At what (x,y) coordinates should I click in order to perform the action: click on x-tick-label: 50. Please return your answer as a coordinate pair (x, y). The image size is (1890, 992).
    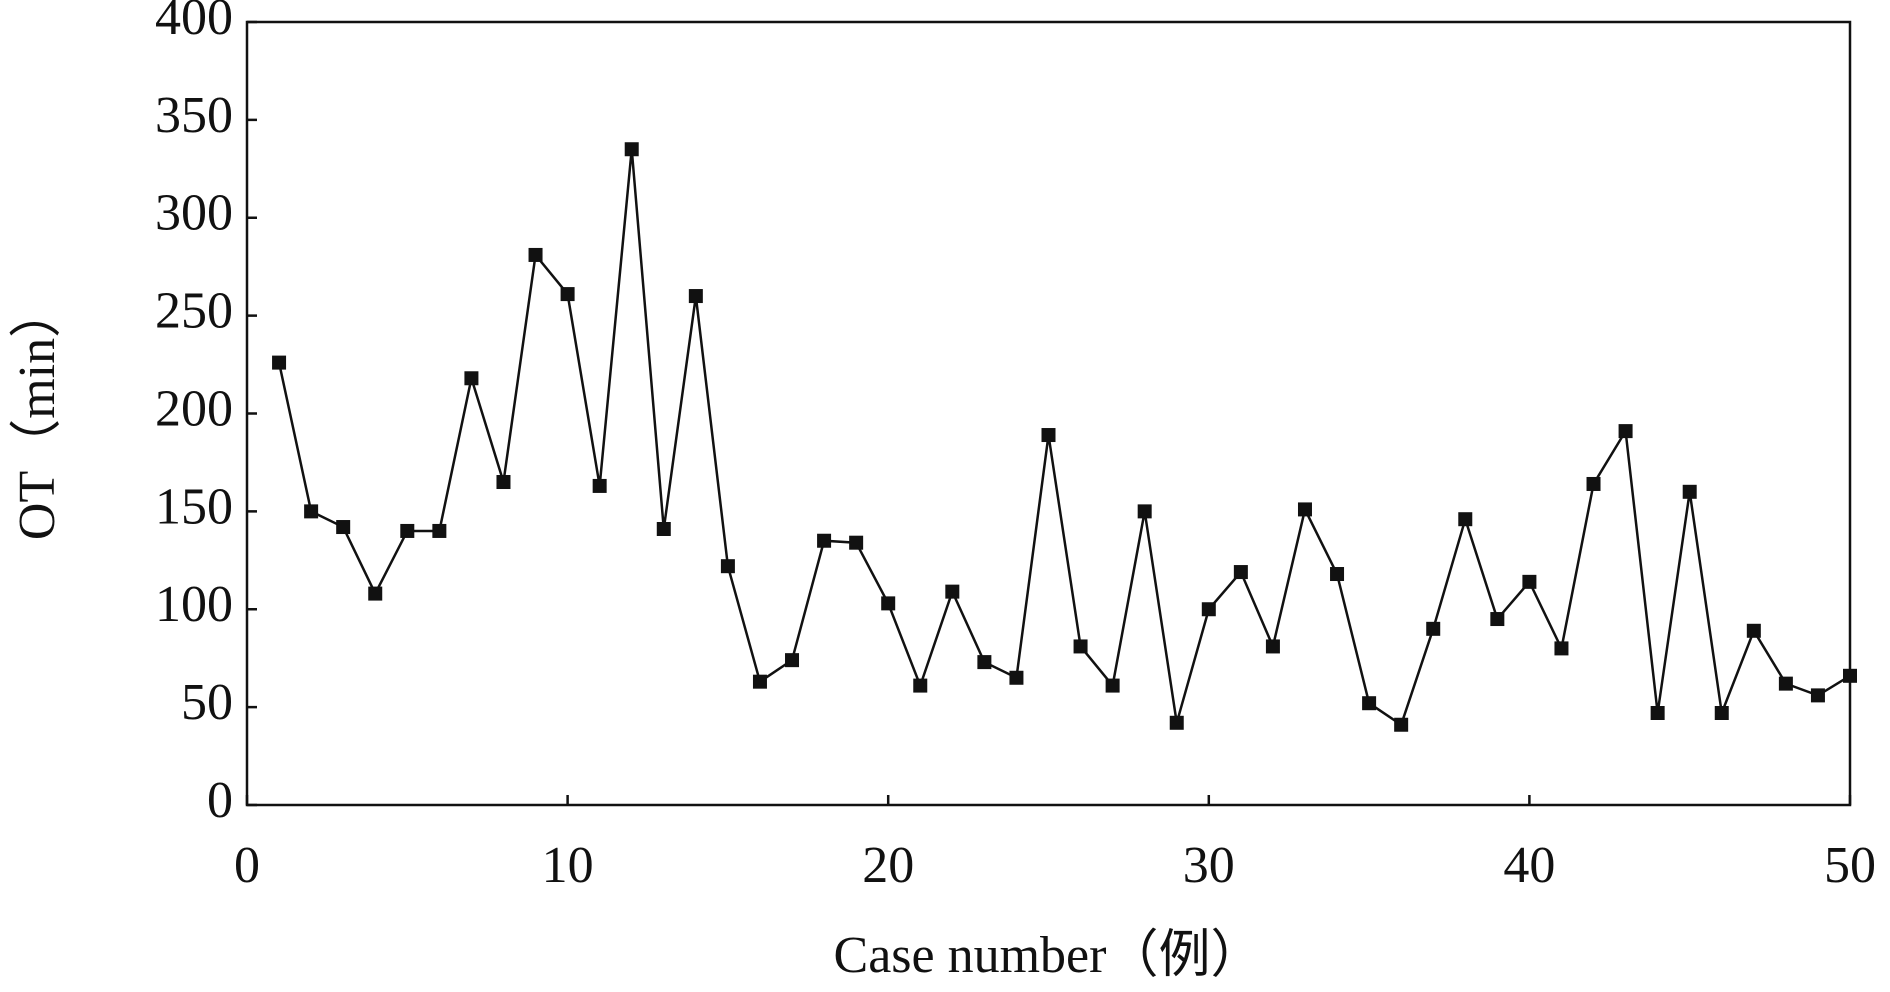
    Looking at the image, I should click on (1850, 865).